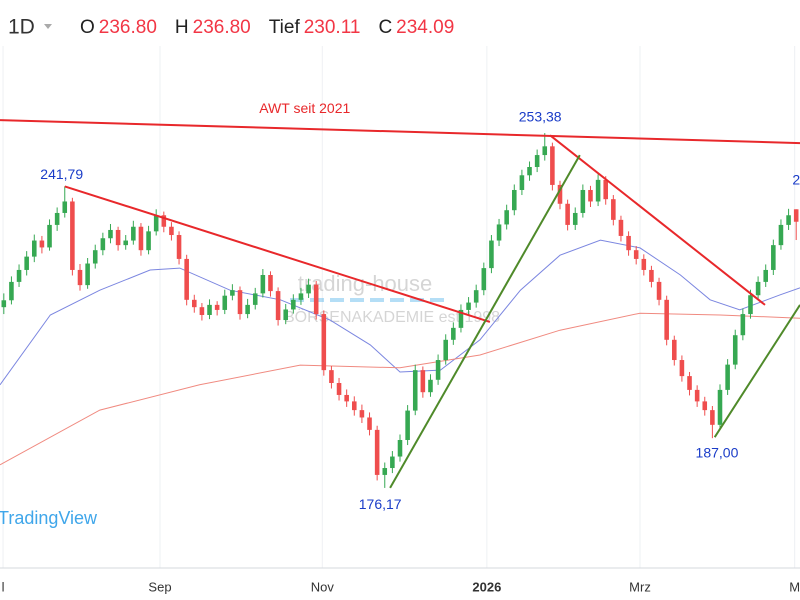 The height and width of the screenshot is (600, 800). What do you see at coordinates (285, 27) in the screenshot?
I see `header-label: Tief` at bounding box center [285, 27].